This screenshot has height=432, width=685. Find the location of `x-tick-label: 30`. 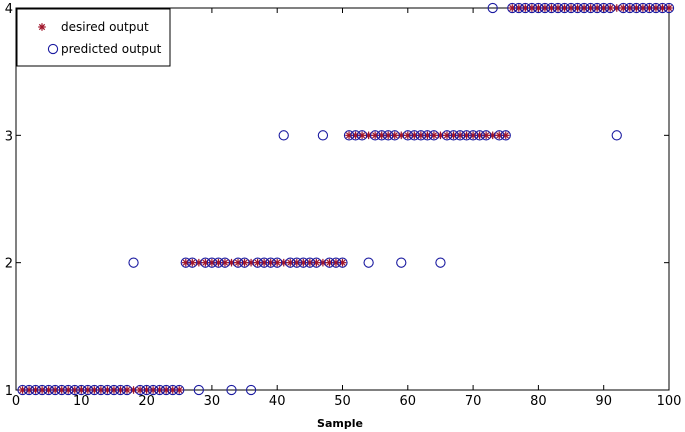

x-tick-label: 30 is located at coordinates (212, 401).